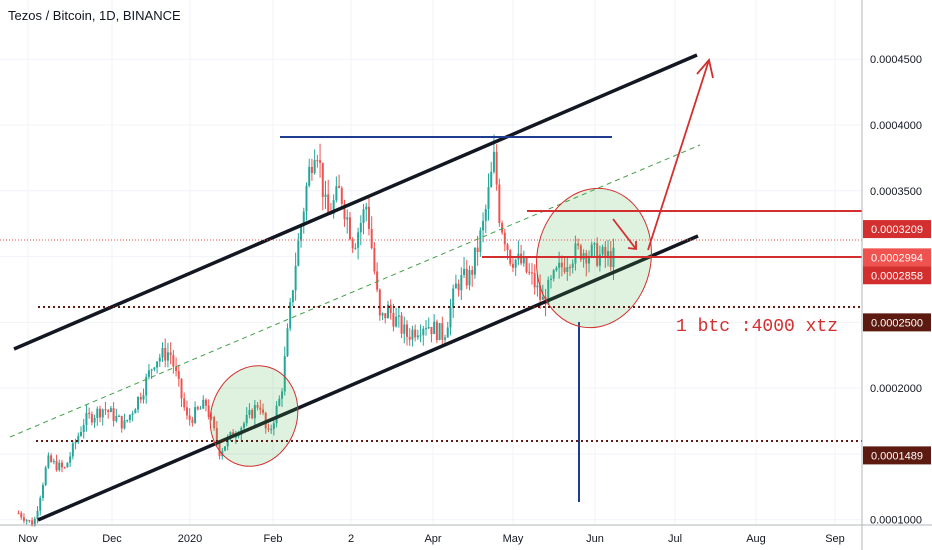 This screenshot has width=932, height=550. What do you see at coordinates (273, 539) in the screenshot?
I see `x-tick-label-3: Feb` at bounding box center [273, 539].